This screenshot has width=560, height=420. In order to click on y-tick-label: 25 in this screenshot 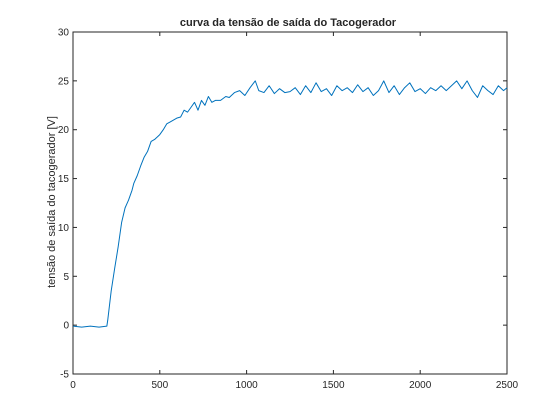, I will do `click(64, 81)`.